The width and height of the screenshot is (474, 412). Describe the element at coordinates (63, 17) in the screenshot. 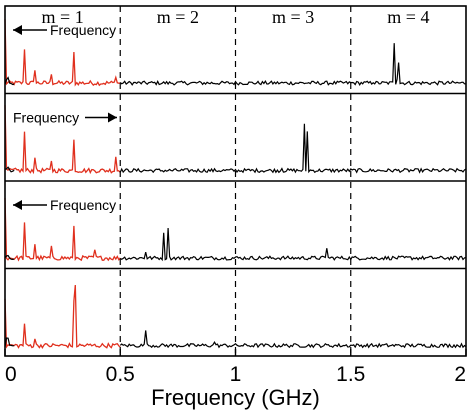

I see `band-label: m = 1` at that location.